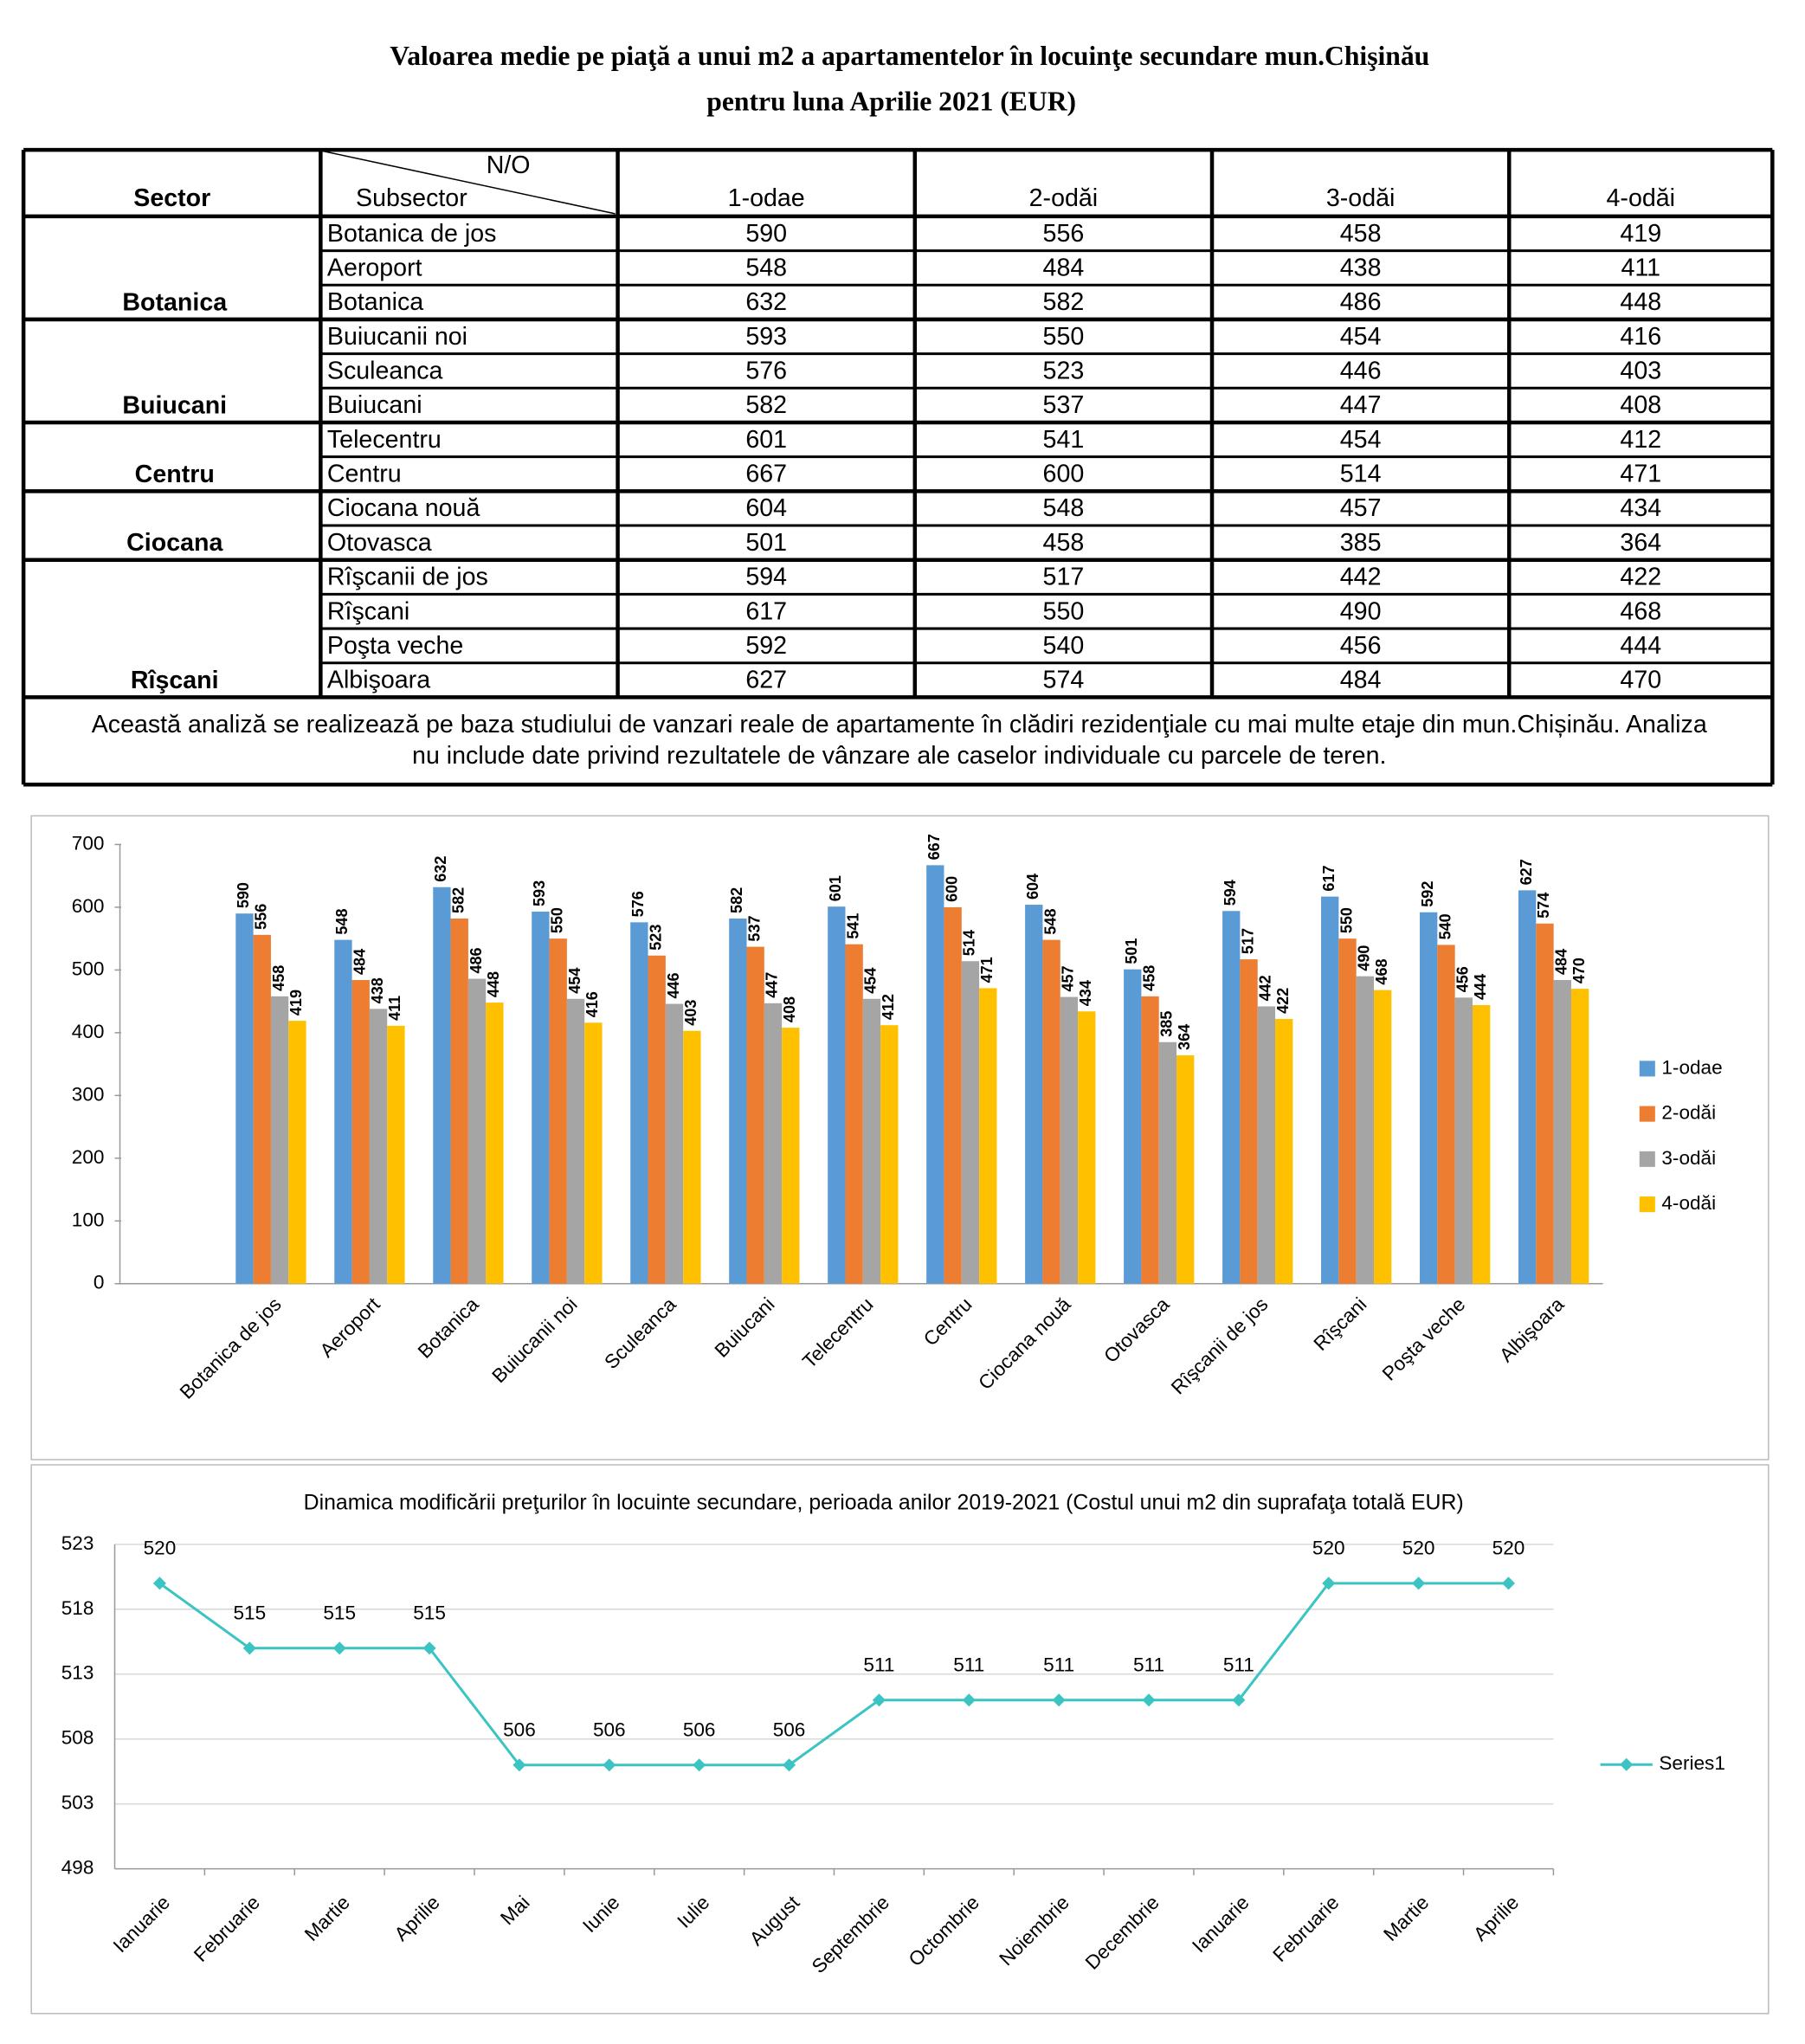 This screenshot has height=2044, width=1805. I want to click on data-label: 514, so click(969, 943).